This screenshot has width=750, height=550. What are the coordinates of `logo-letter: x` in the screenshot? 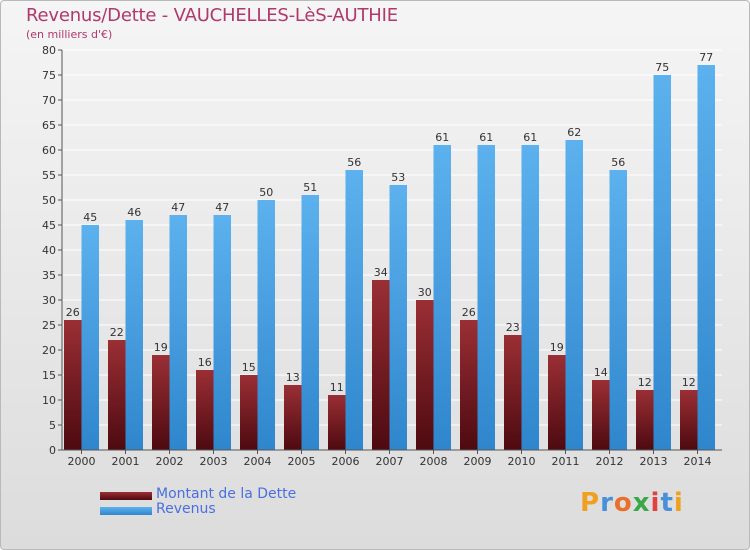 It's located at (641, 503).